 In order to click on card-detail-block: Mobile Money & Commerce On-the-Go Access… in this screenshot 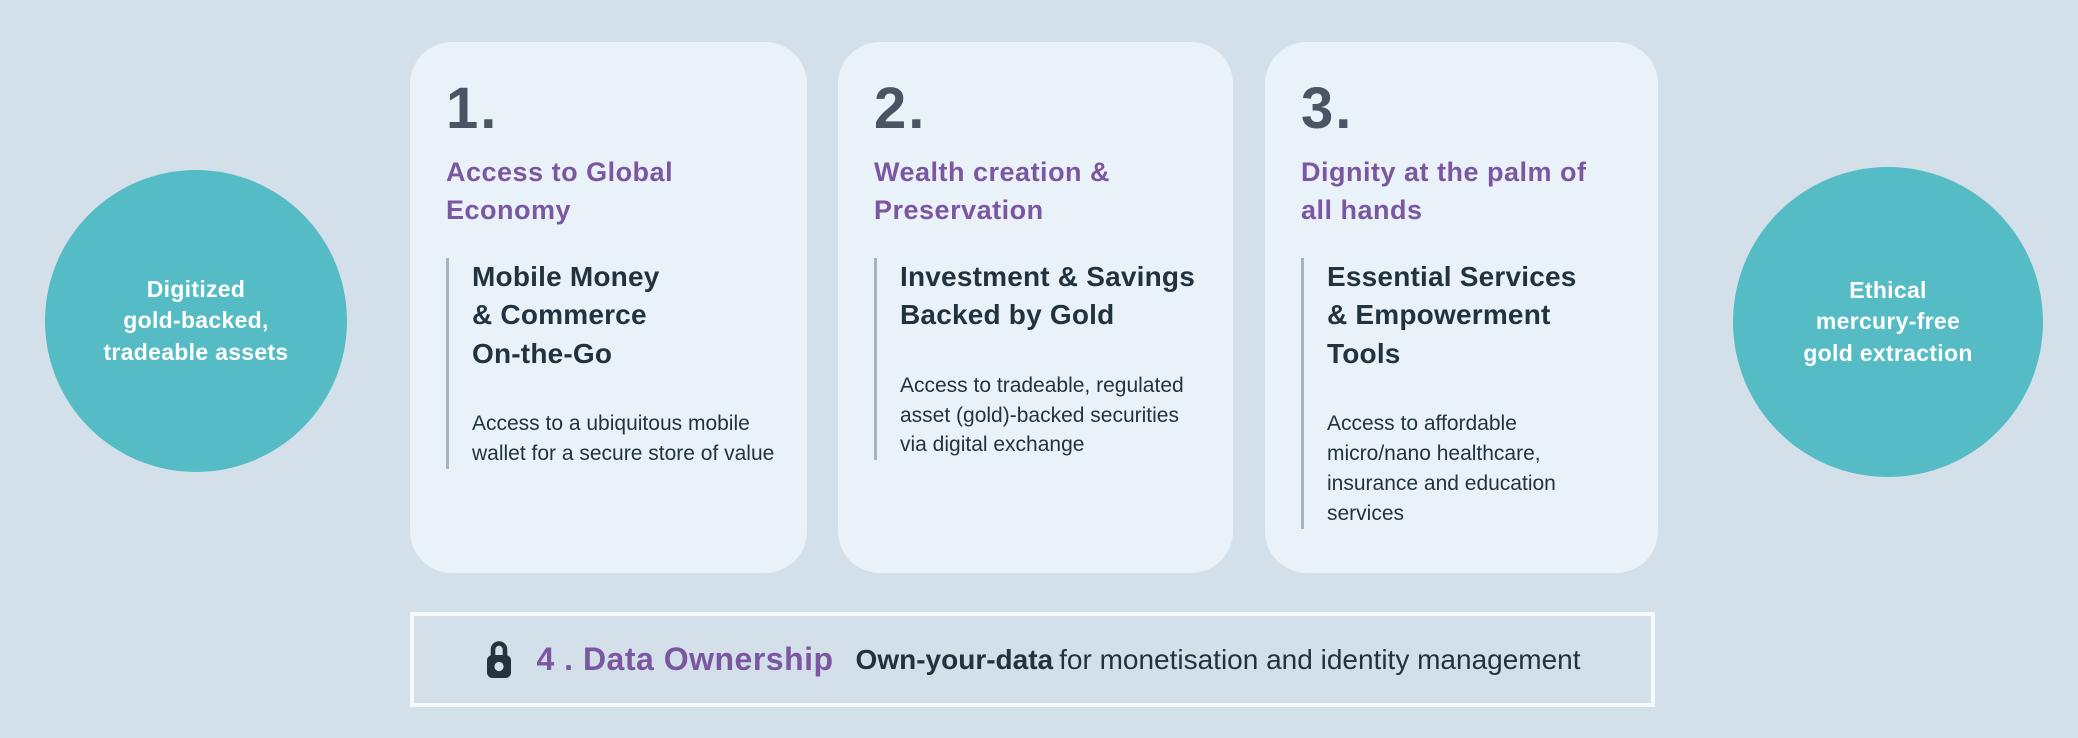, I will do `click(610, 363)`.